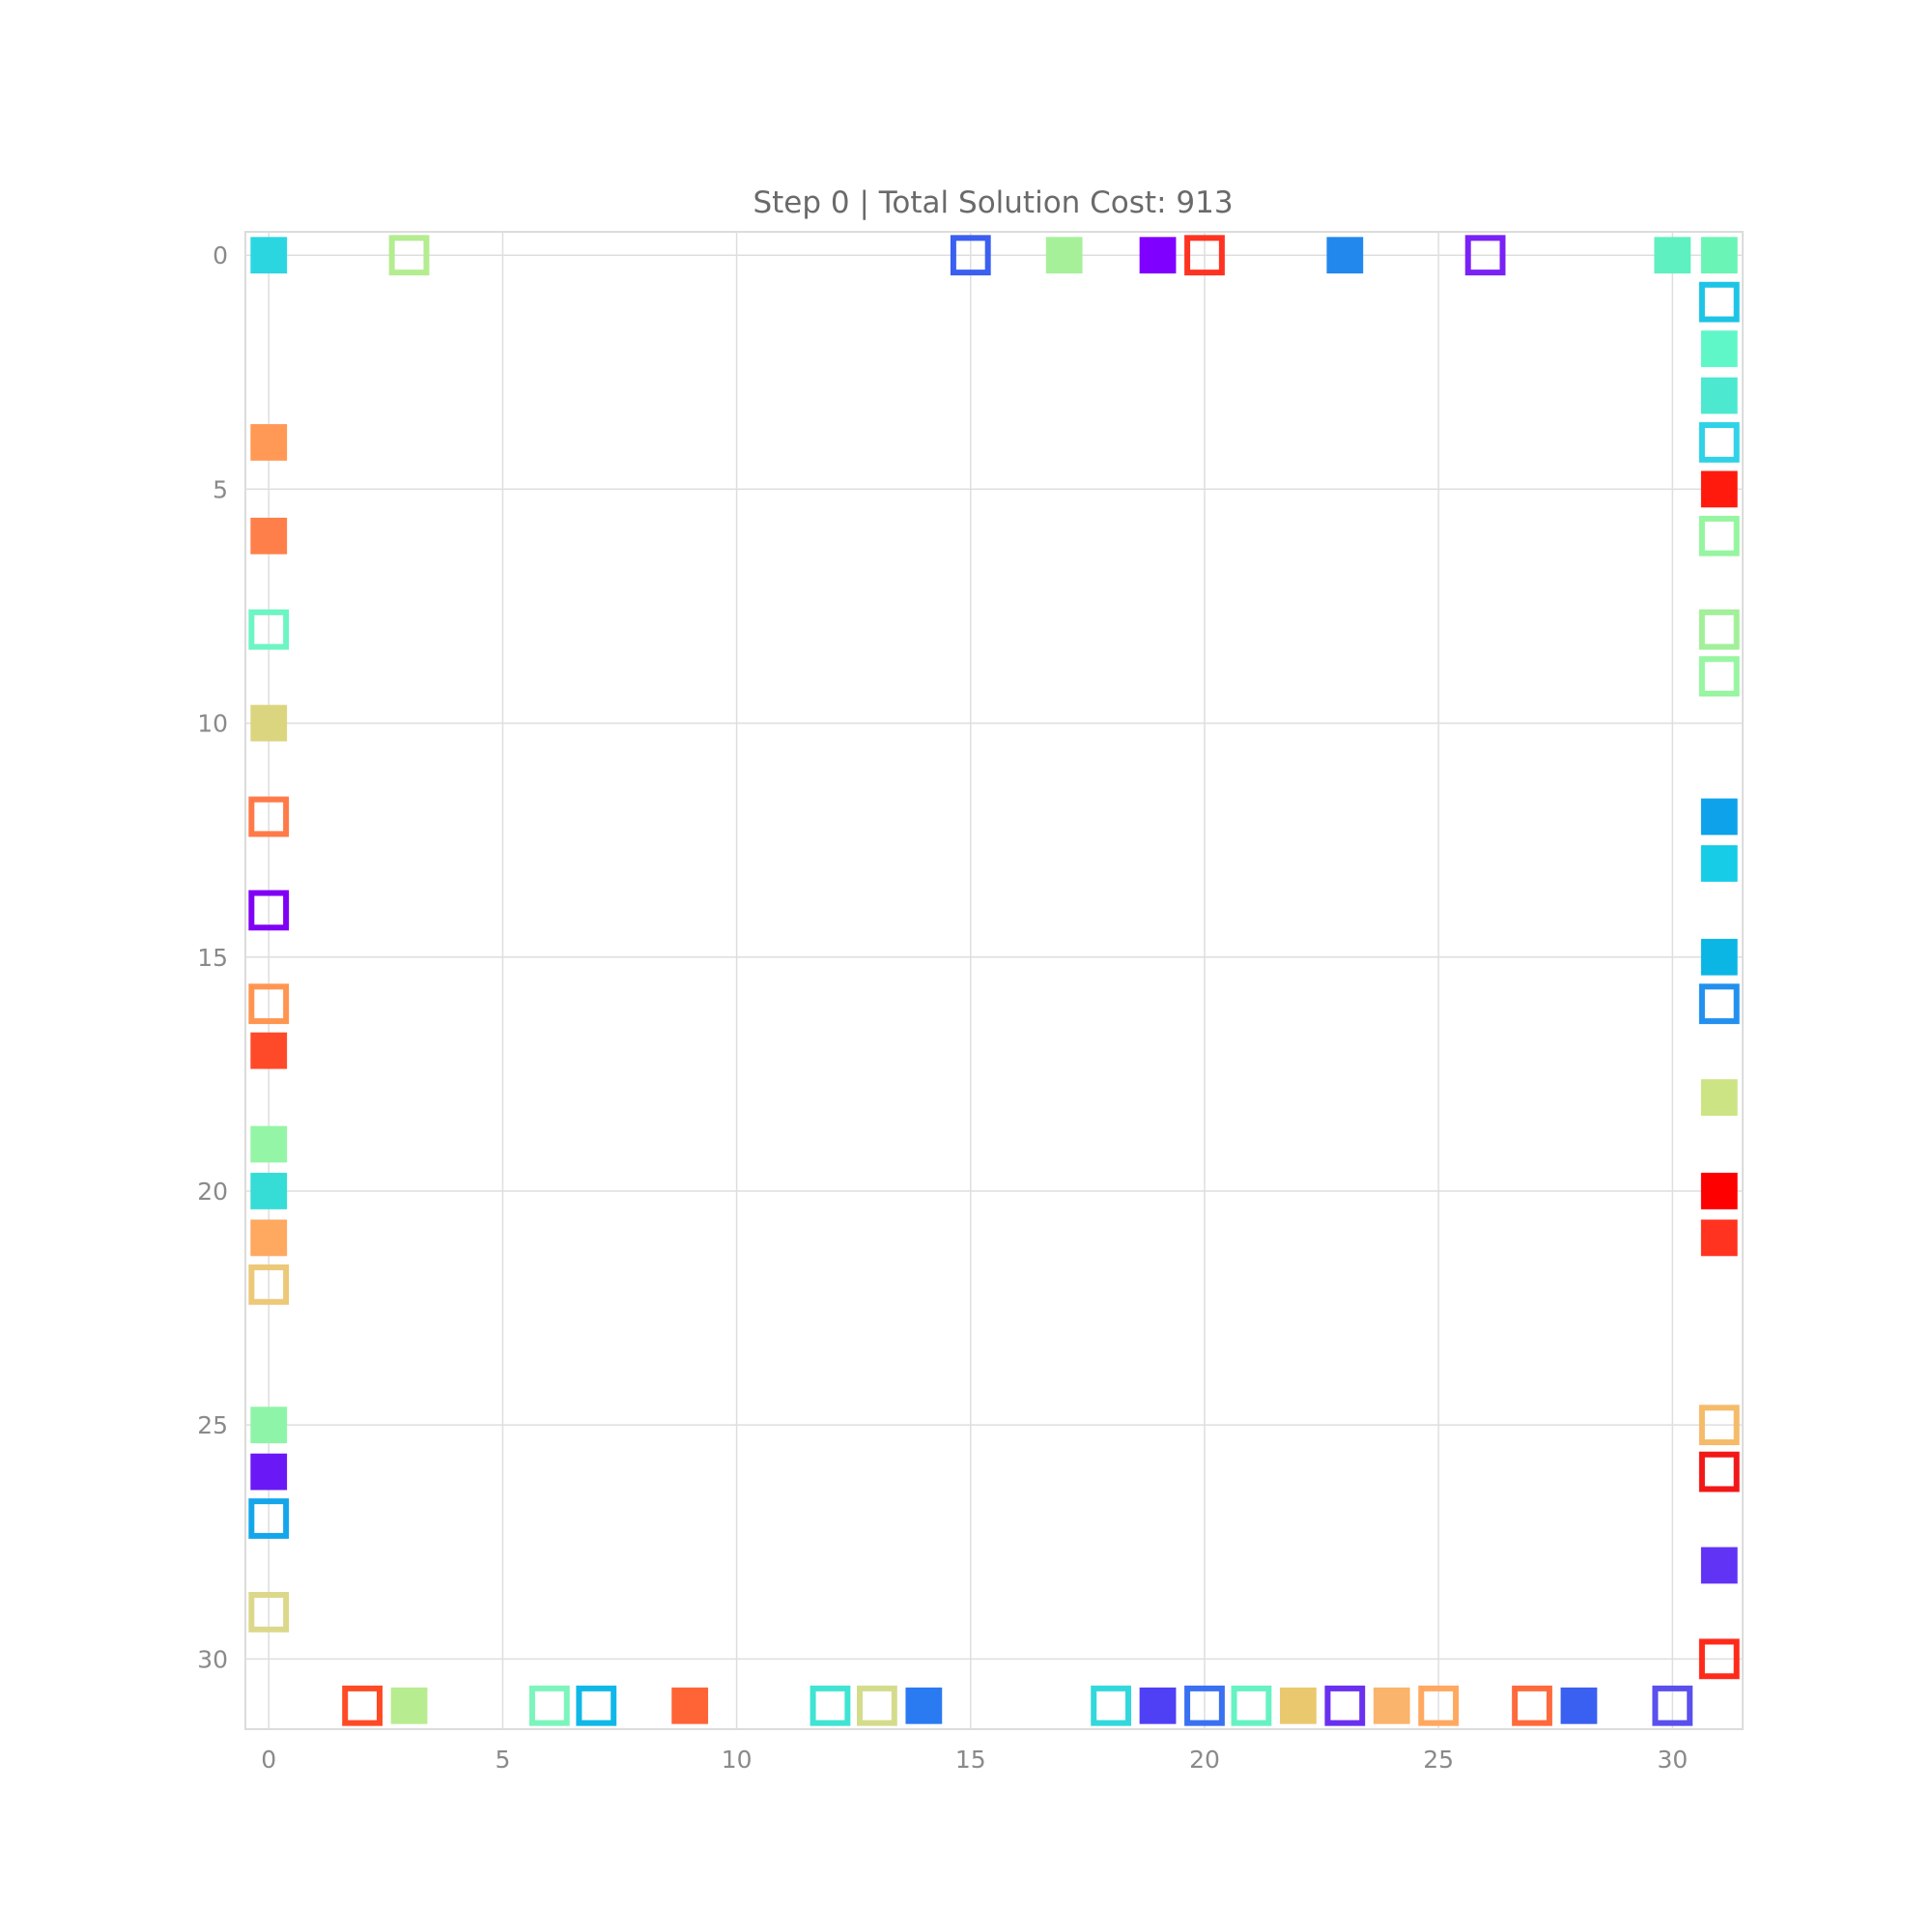 The image size is (1932, 1932). What do you see at coordinates (212, 1425) in the screenshot?
I see `y-tick-label: 25` at bounding box center [212, 1425].